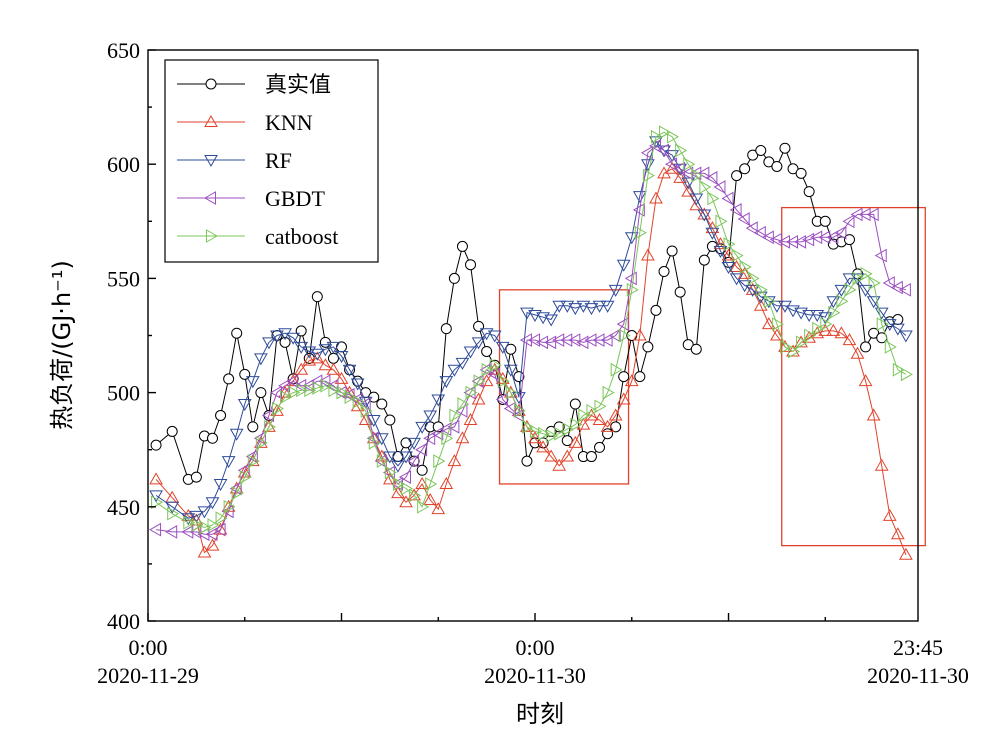 This screenshot has width=986, height=742. What do you see at coordinates (535, 675) in the screenshot?
I see `x-tick-label-date: 2020-11-30` at bounding box center [535, 675].